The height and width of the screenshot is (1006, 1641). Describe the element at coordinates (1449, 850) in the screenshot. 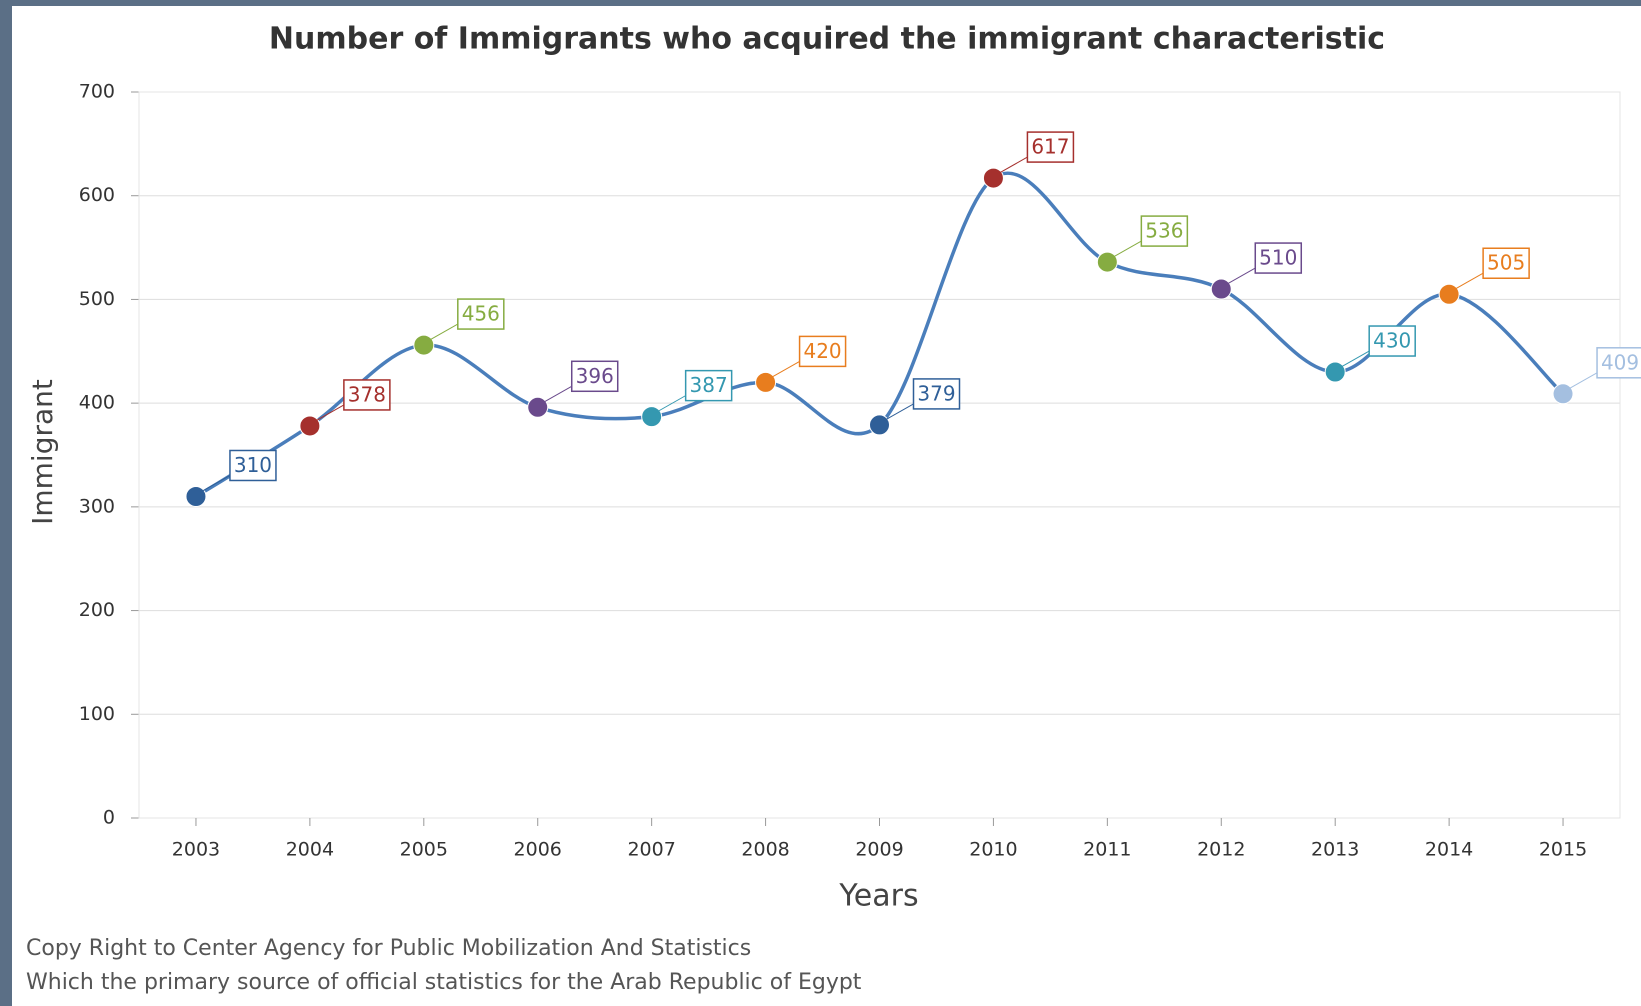

I see `x-tick-label: 2014` at that location.